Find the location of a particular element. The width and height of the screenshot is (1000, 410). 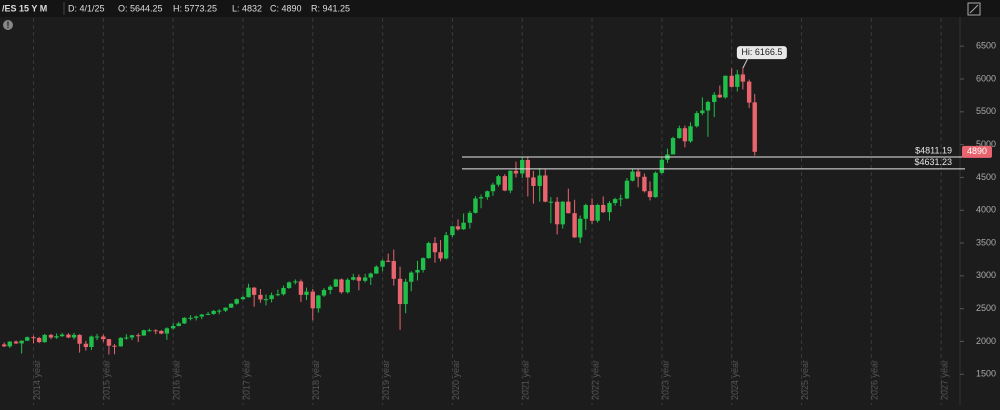

x-tick-label: 2018 year is located at coordinates (316, 380).